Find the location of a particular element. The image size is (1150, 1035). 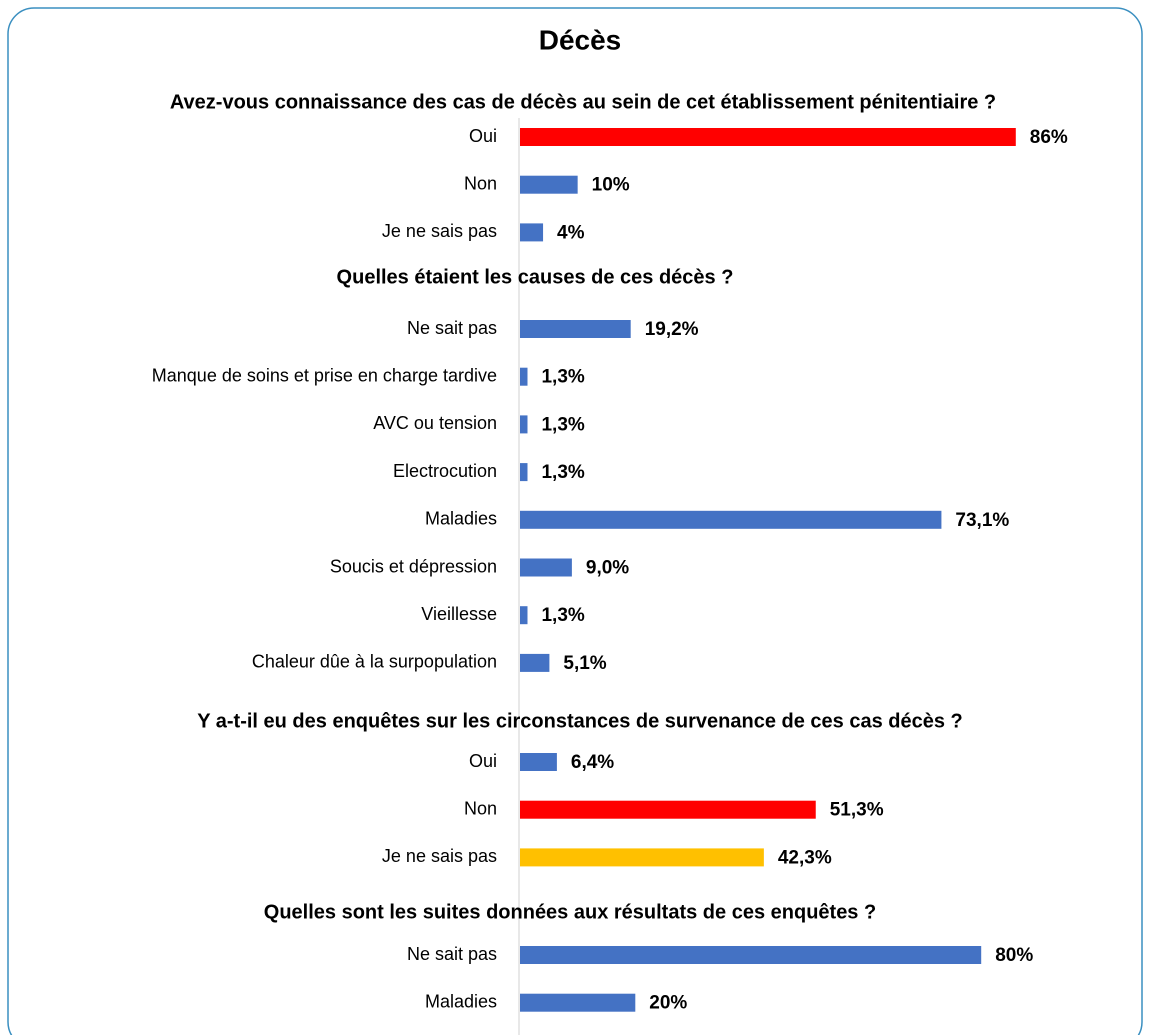

main-title: Décès is located at coordinates (580, 39).